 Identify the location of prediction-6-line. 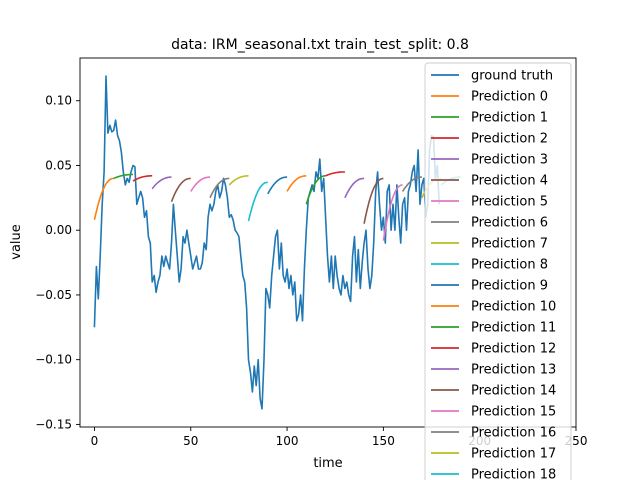
(219, 188).